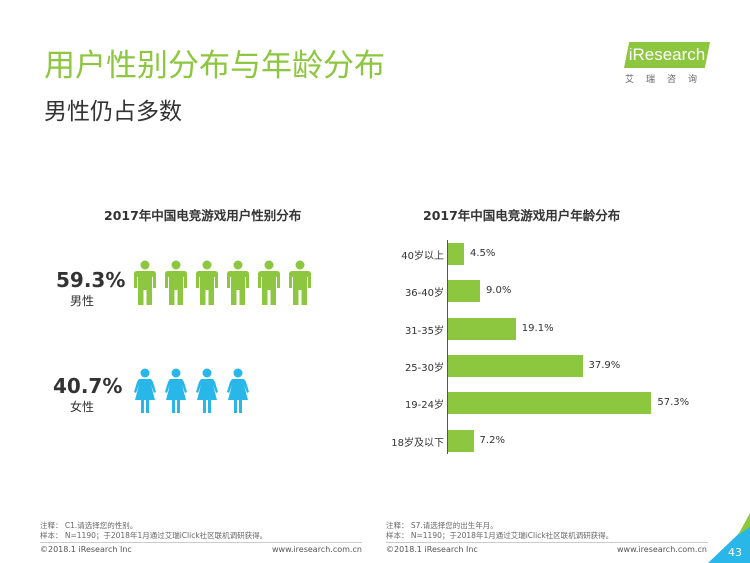  I want to click on page-corner-decoration, so click(729, 538).